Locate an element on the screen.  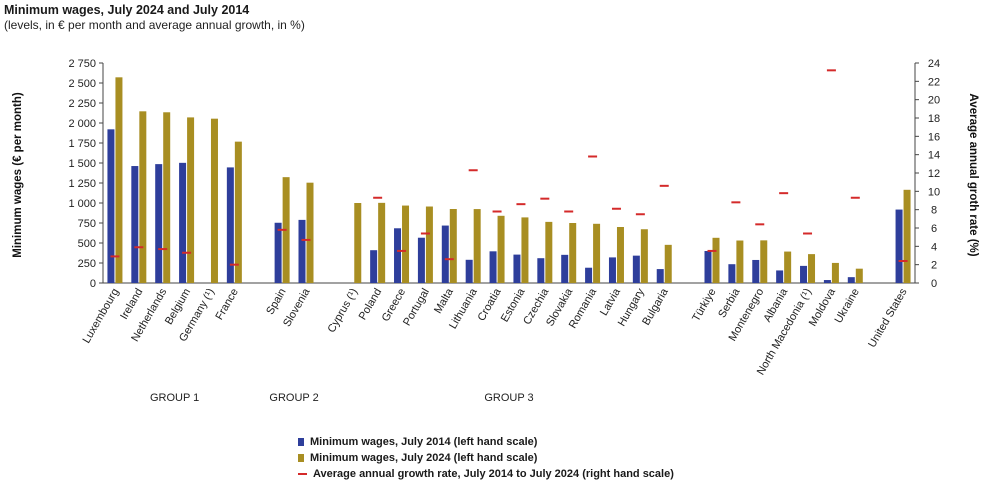
bar-2024-moldova is located at coordinates (835, 272).